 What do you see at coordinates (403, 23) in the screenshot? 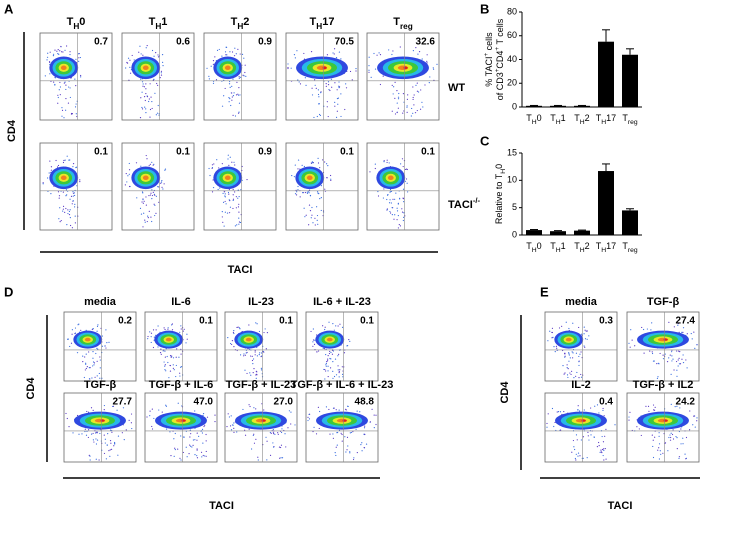
I see `column-header: Treg` at bounding box center [403, 23].